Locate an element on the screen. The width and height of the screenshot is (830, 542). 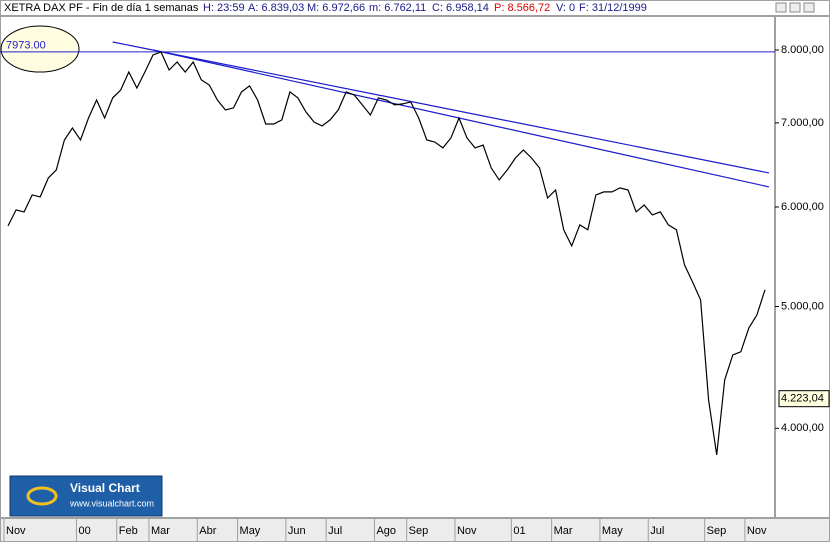
x-tick-label: Feb is located at coordinates (128, 531).